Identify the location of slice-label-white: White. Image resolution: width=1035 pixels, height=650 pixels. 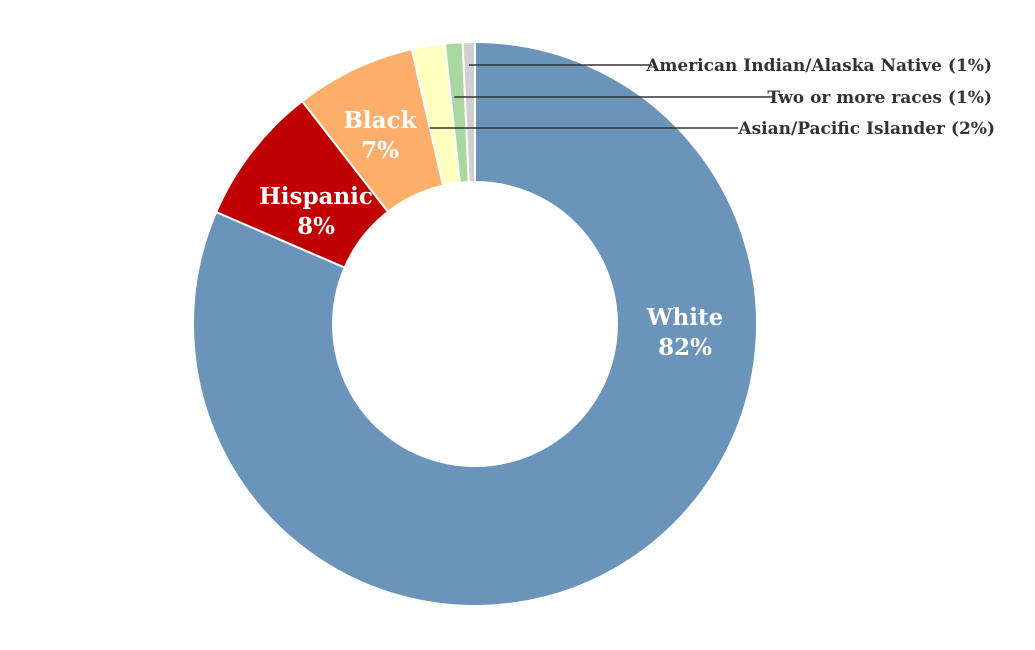
(685, 317).